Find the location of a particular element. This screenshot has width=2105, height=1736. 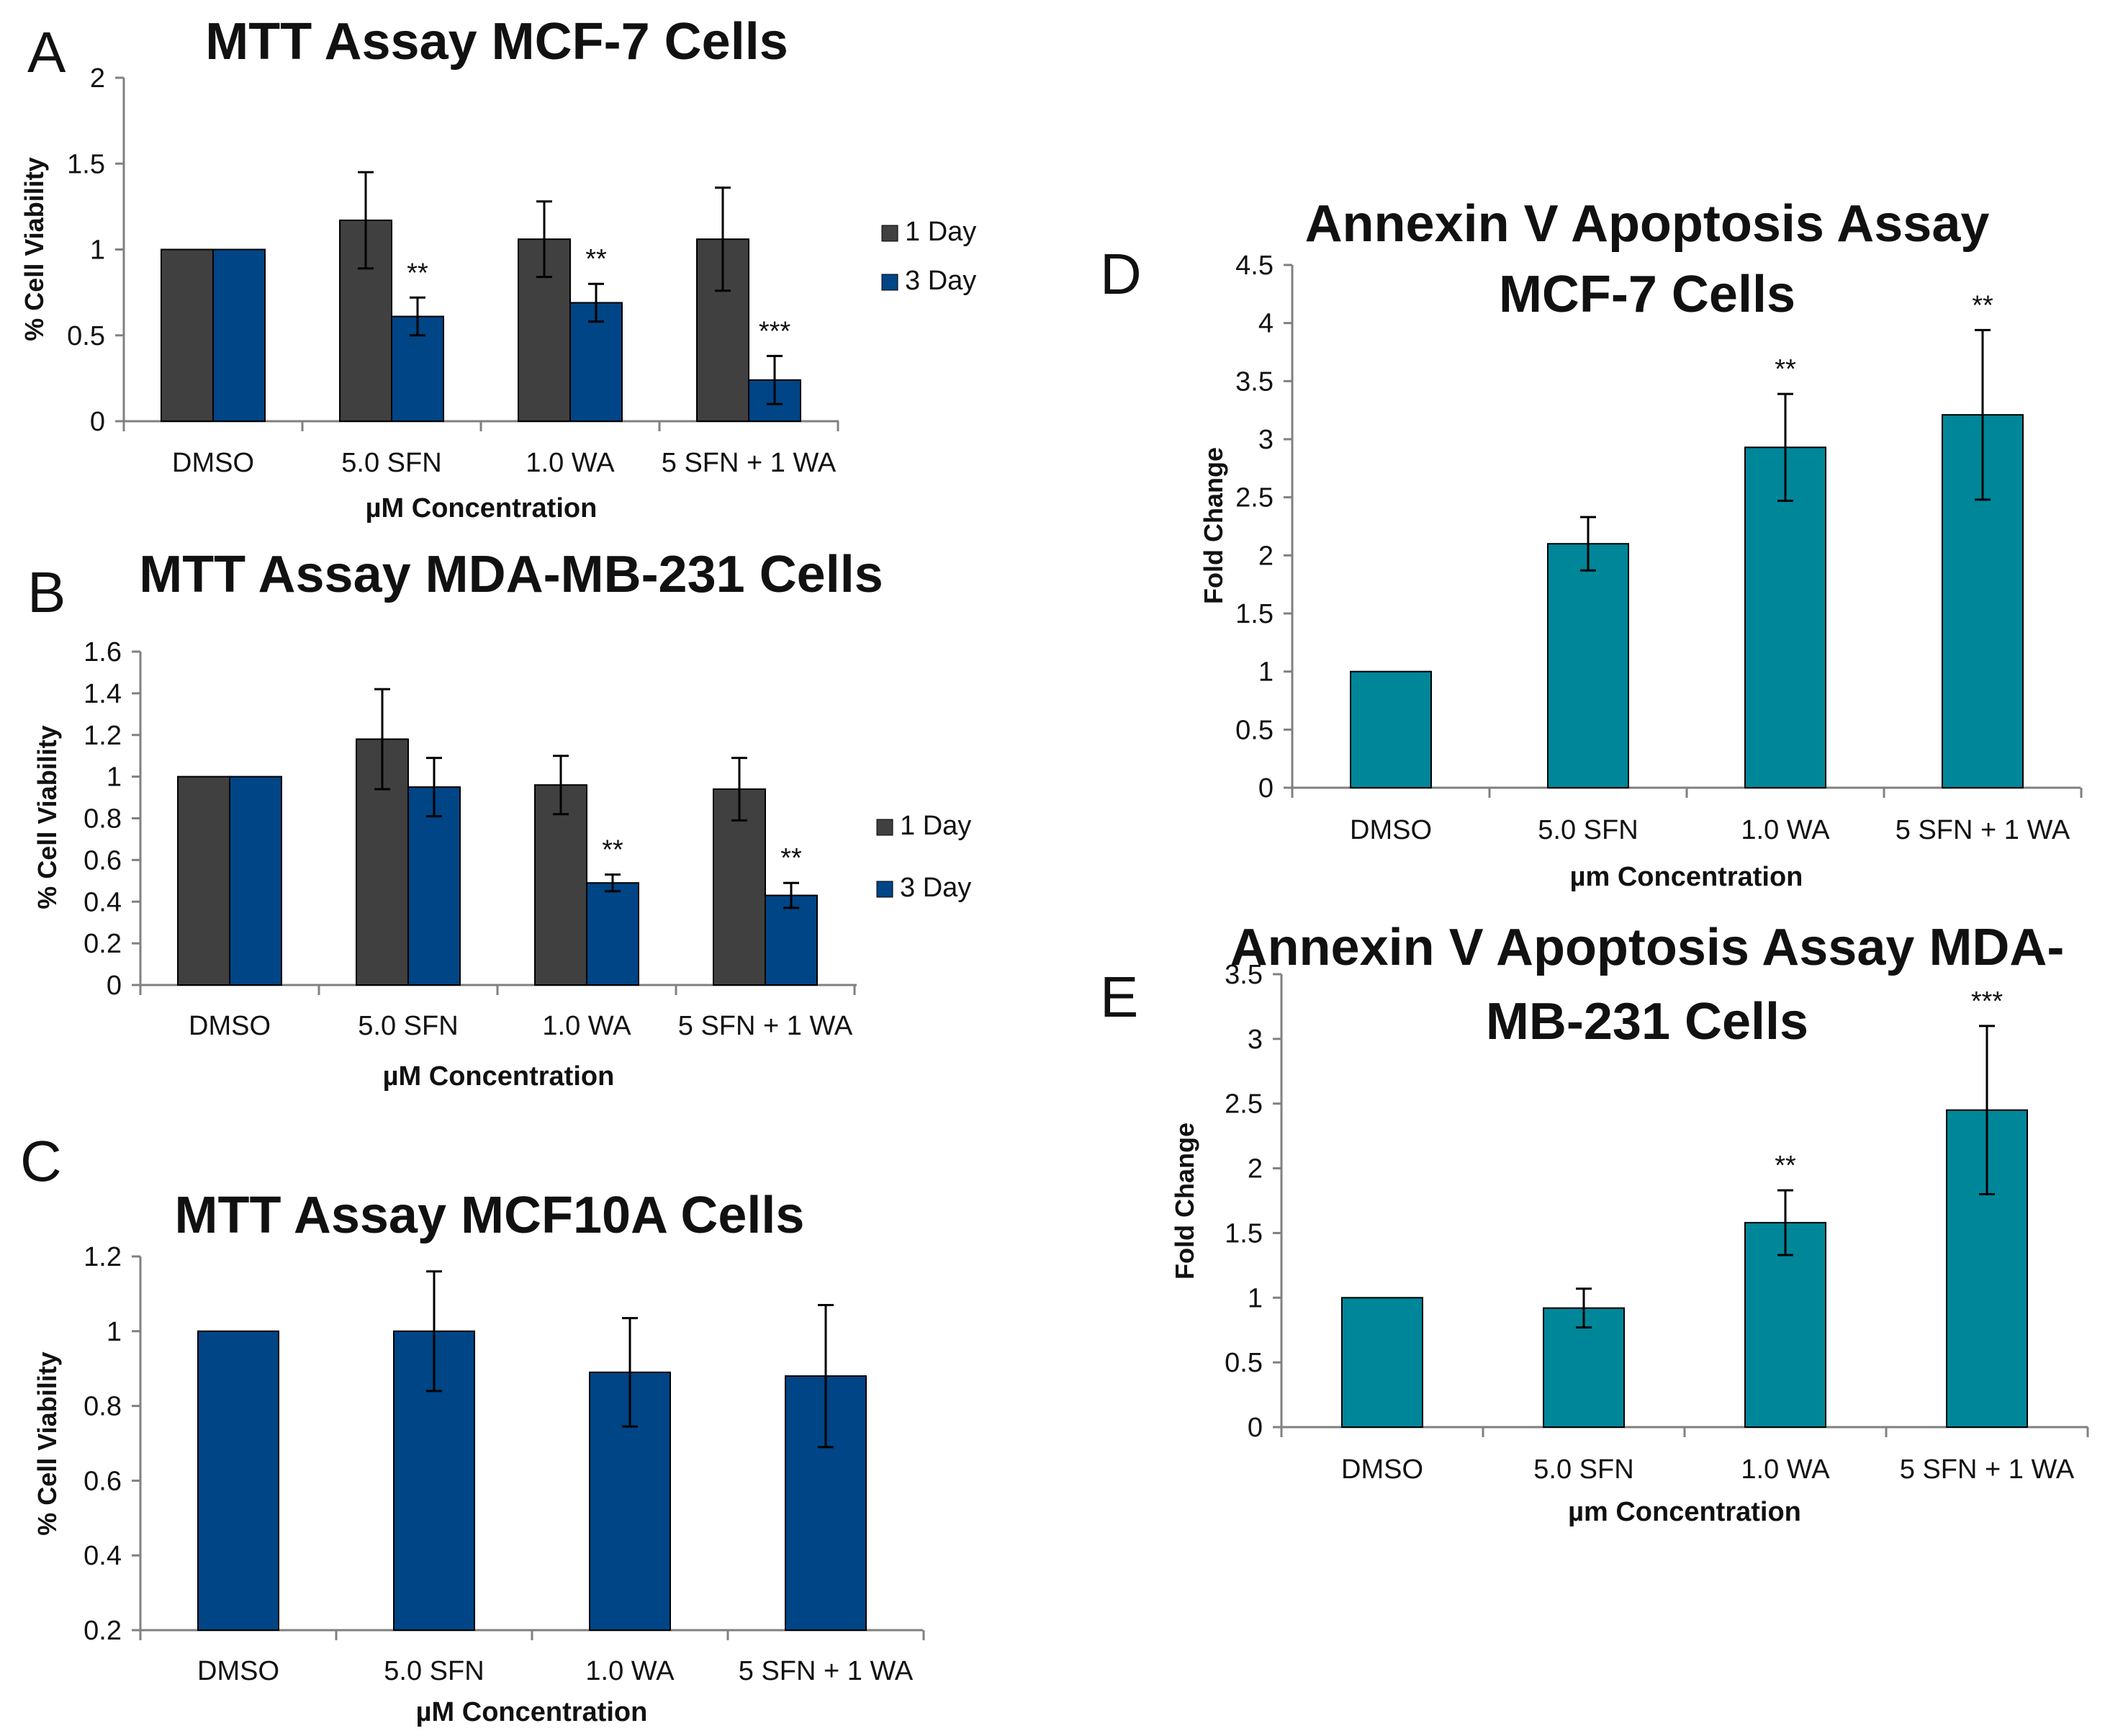

panel-letter: A is located at coordinates (46, 52).